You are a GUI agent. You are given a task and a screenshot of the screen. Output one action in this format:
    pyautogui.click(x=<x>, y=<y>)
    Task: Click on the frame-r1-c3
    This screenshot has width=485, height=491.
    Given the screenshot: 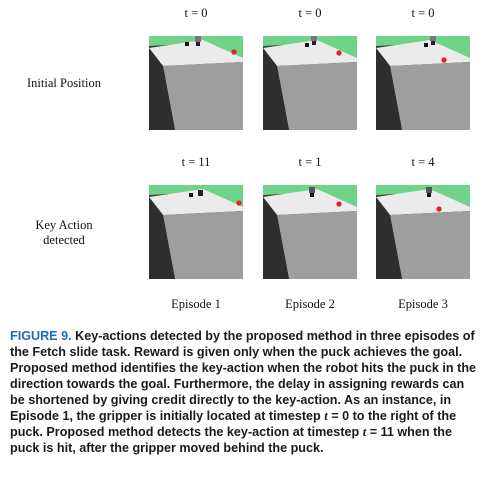 What is the action you would take?
    pyautogui.click(x=423, y=83)
    